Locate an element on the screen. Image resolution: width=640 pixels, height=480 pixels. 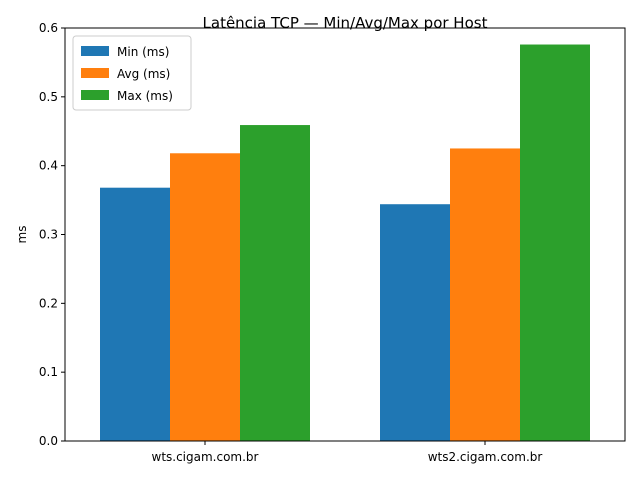
y-axis: 0.0 0.1 0.2 0.3 0.4 0.5 0.6 is located at coordinates (52, 234).